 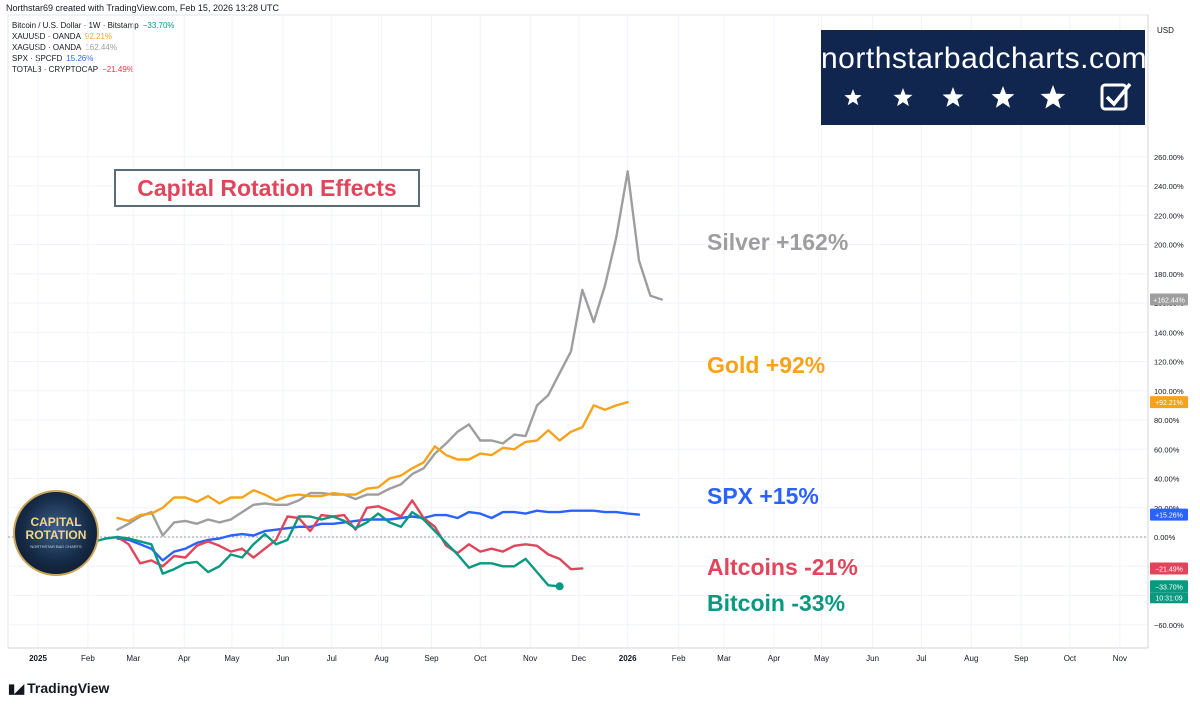 I want to click on tradingview-logo: ▮◢ TradingView, so click(x=58, y=688).